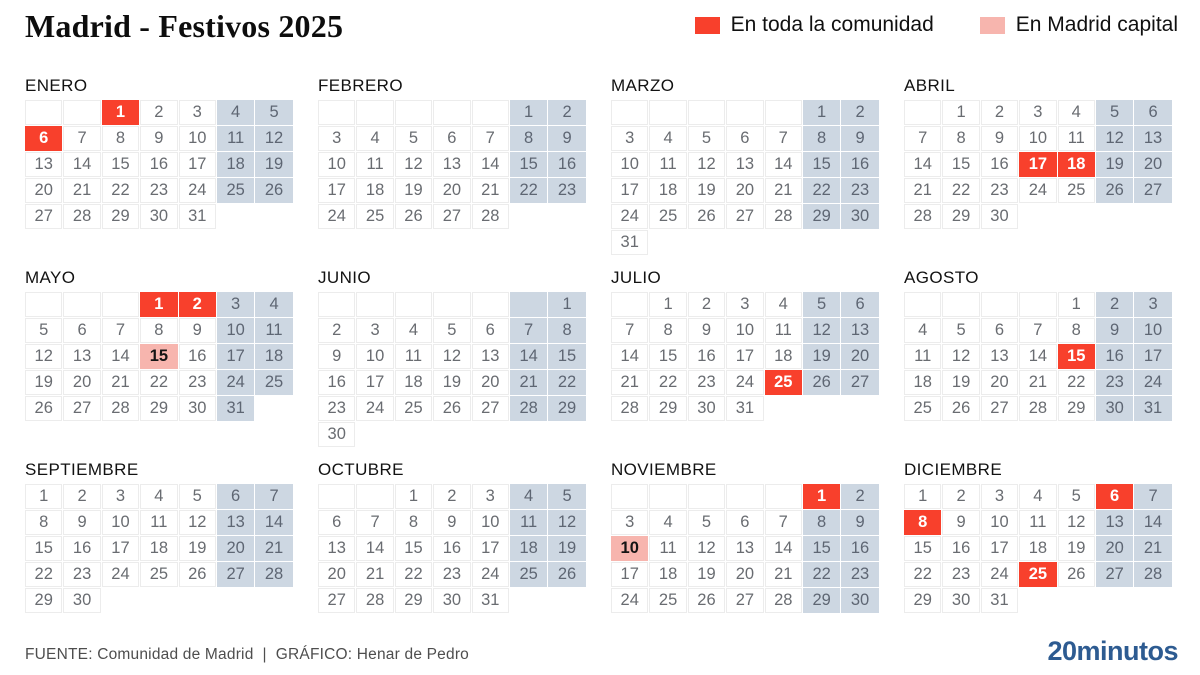  I want to click on month-title: NOVIEMBRE, so click(664, 469).